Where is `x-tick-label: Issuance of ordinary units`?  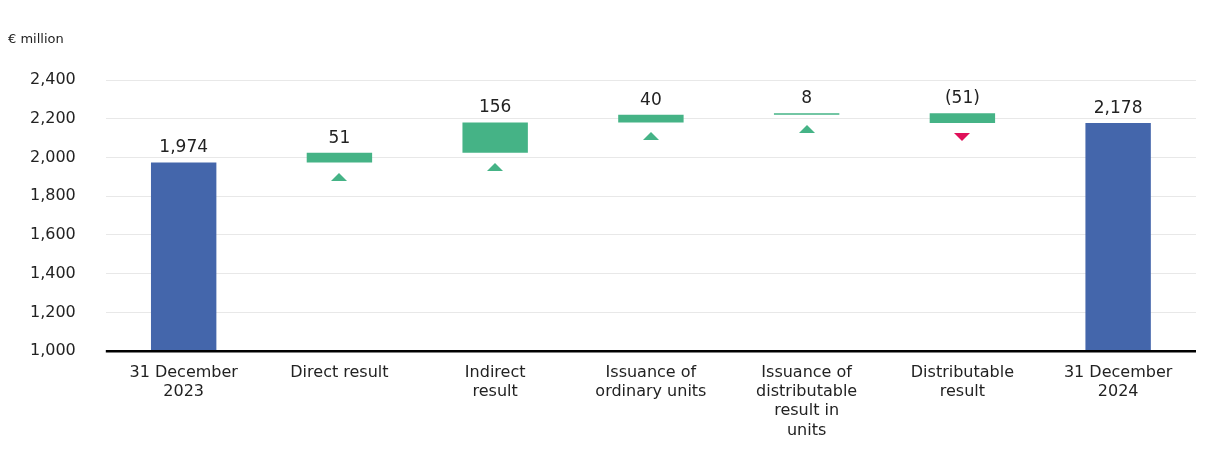 x-tick-label: Issuance of ordinary units is located at coordinates (651, 381).